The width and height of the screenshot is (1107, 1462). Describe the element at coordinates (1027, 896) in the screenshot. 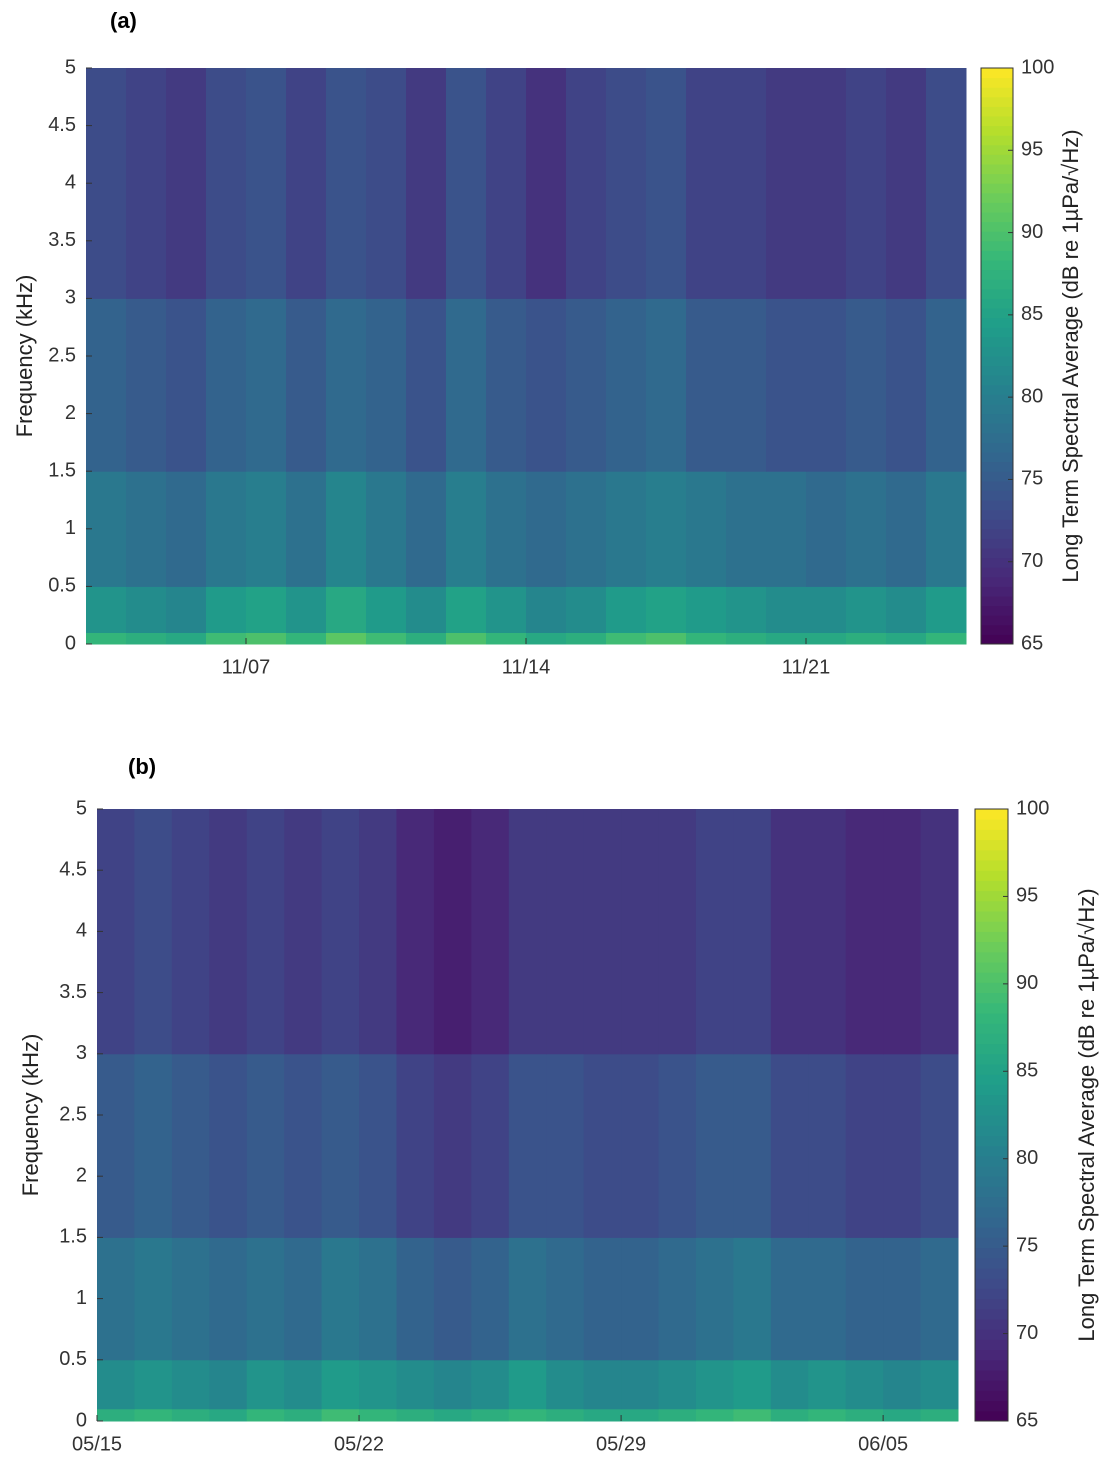

I see `colorbar-tick-label: 95` at that location.